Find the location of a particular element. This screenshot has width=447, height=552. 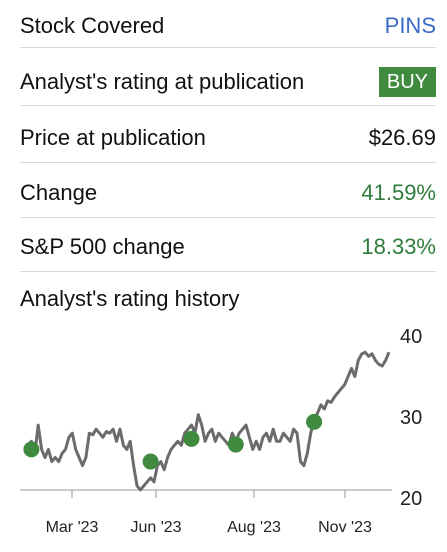

x-tick-label: Mar '23 is located at coordinates (72, 527).